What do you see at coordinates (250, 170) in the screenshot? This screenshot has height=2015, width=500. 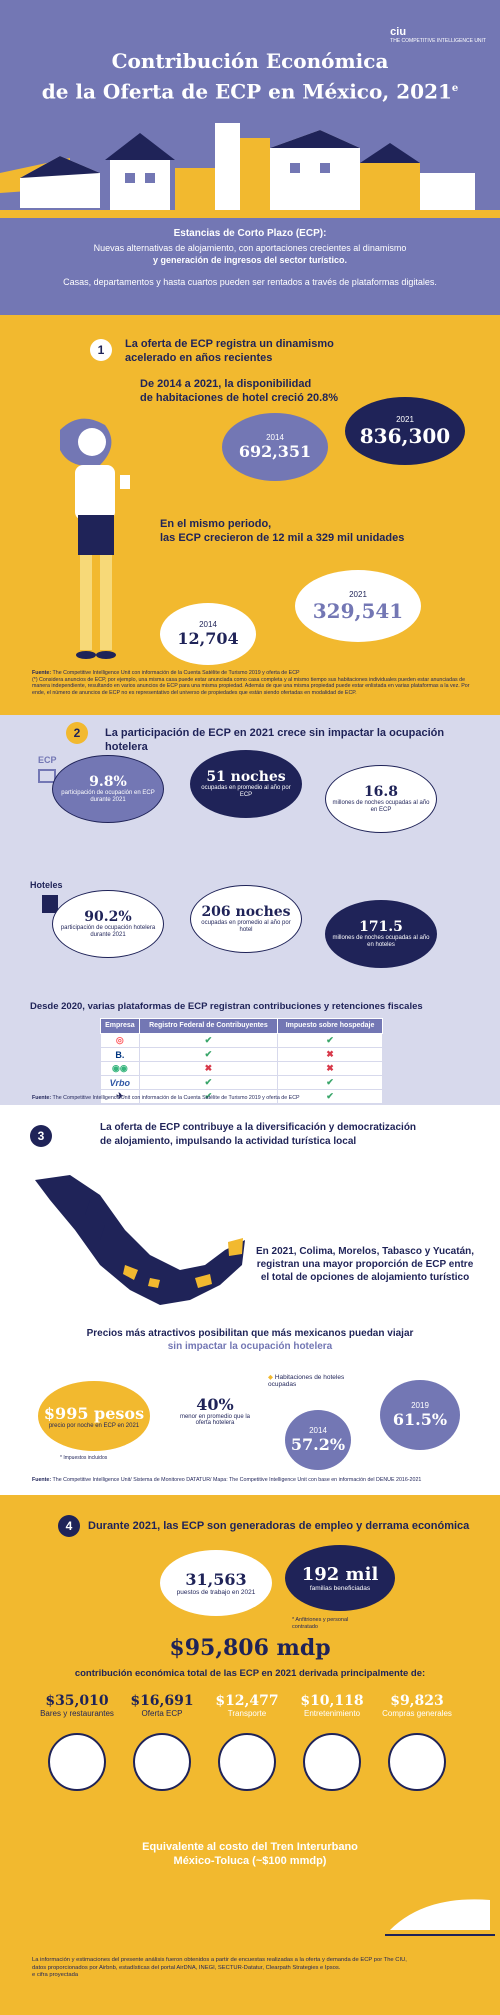 I see `houses-illustration` at bounding box center [250, 170].